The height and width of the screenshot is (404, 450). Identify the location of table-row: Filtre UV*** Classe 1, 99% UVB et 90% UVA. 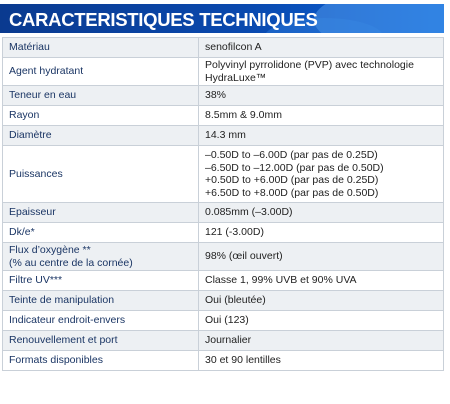
(223, 280).